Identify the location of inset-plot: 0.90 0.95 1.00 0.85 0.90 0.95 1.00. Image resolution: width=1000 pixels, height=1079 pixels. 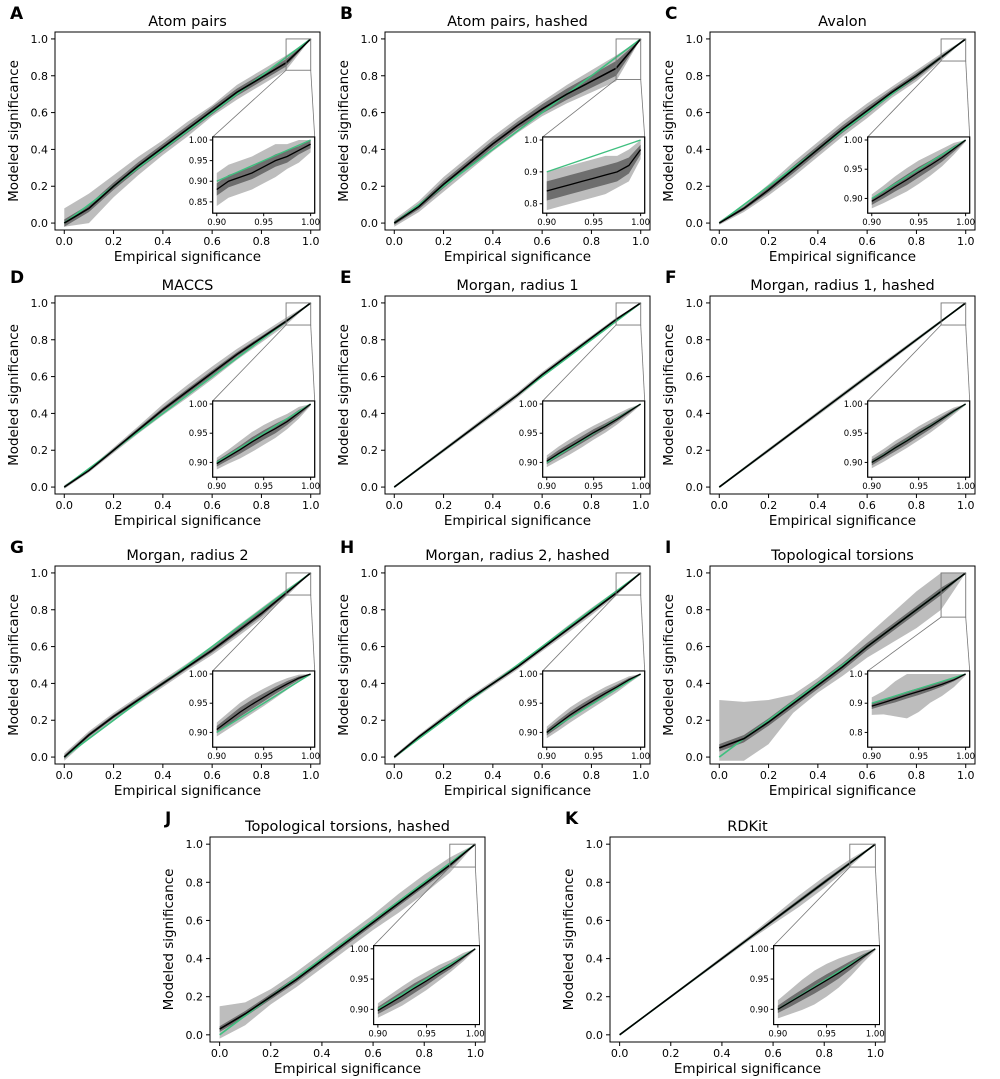
(254, 182).